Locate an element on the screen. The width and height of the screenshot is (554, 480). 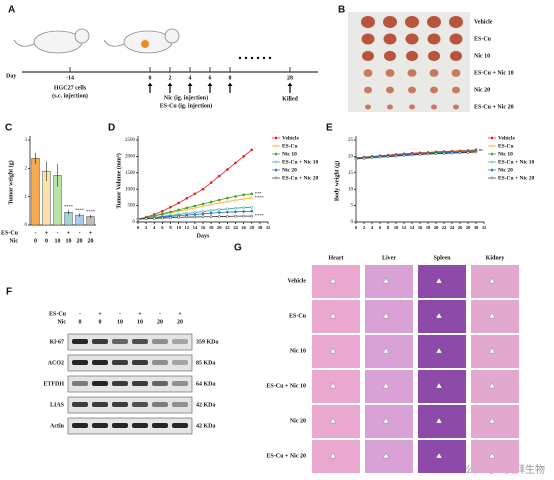
x-tick-label: 20 is located at coordinates (436, 227).